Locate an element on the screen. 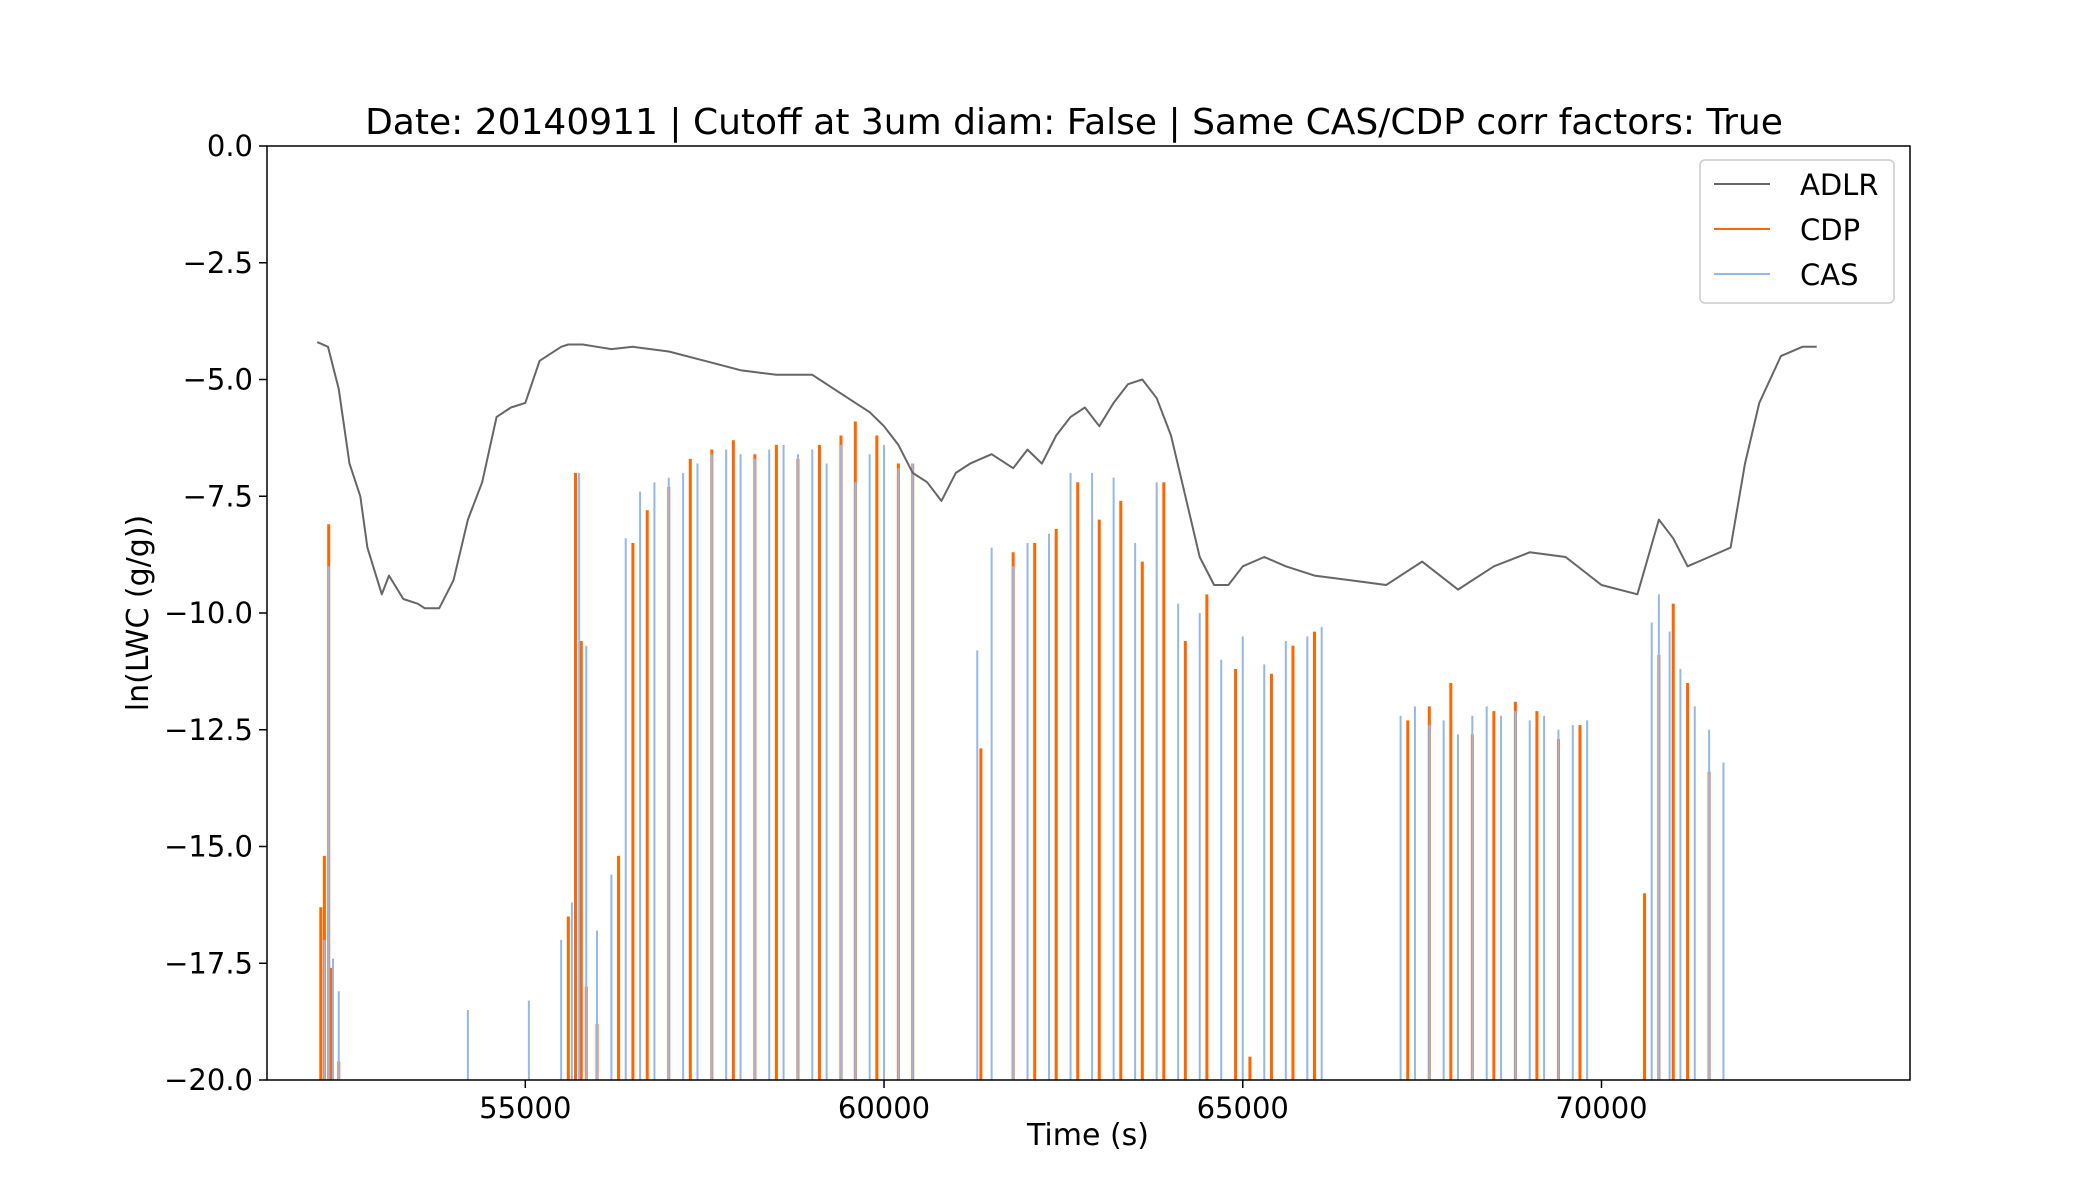 The width and height of the screenshot is (2100, 1200). x-tick-label: 60000 is located at coordinates (884, 1108).